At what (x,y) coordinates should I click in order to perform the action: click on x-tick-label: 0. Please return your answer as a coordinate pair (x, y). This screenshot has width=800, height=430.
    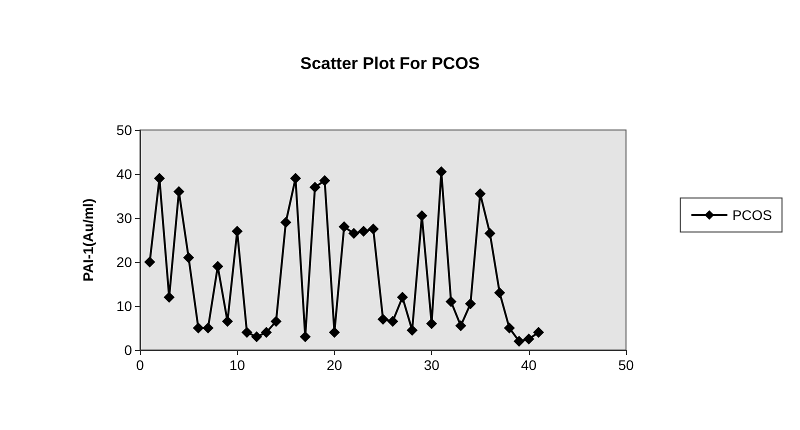
    Looking at the image, I should click on (140, 365).